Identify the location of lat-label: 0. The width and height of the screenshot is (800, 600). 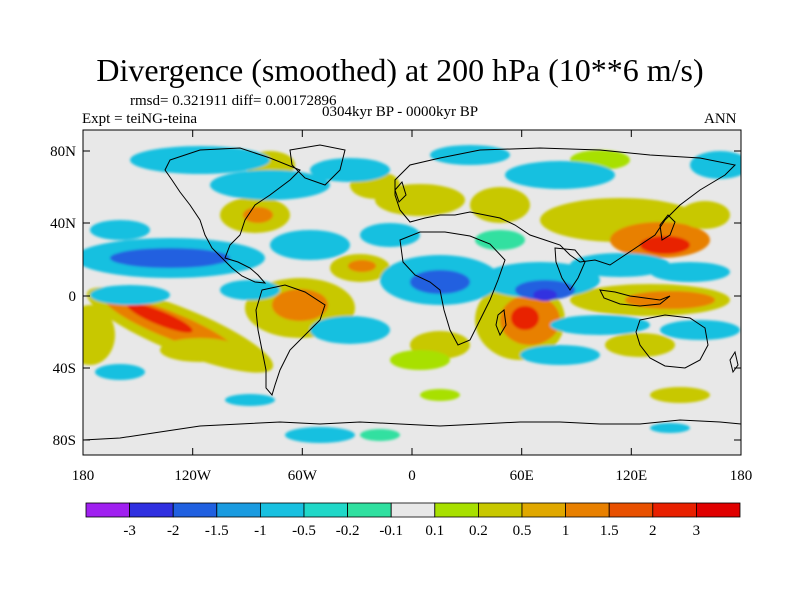
(73, 297).